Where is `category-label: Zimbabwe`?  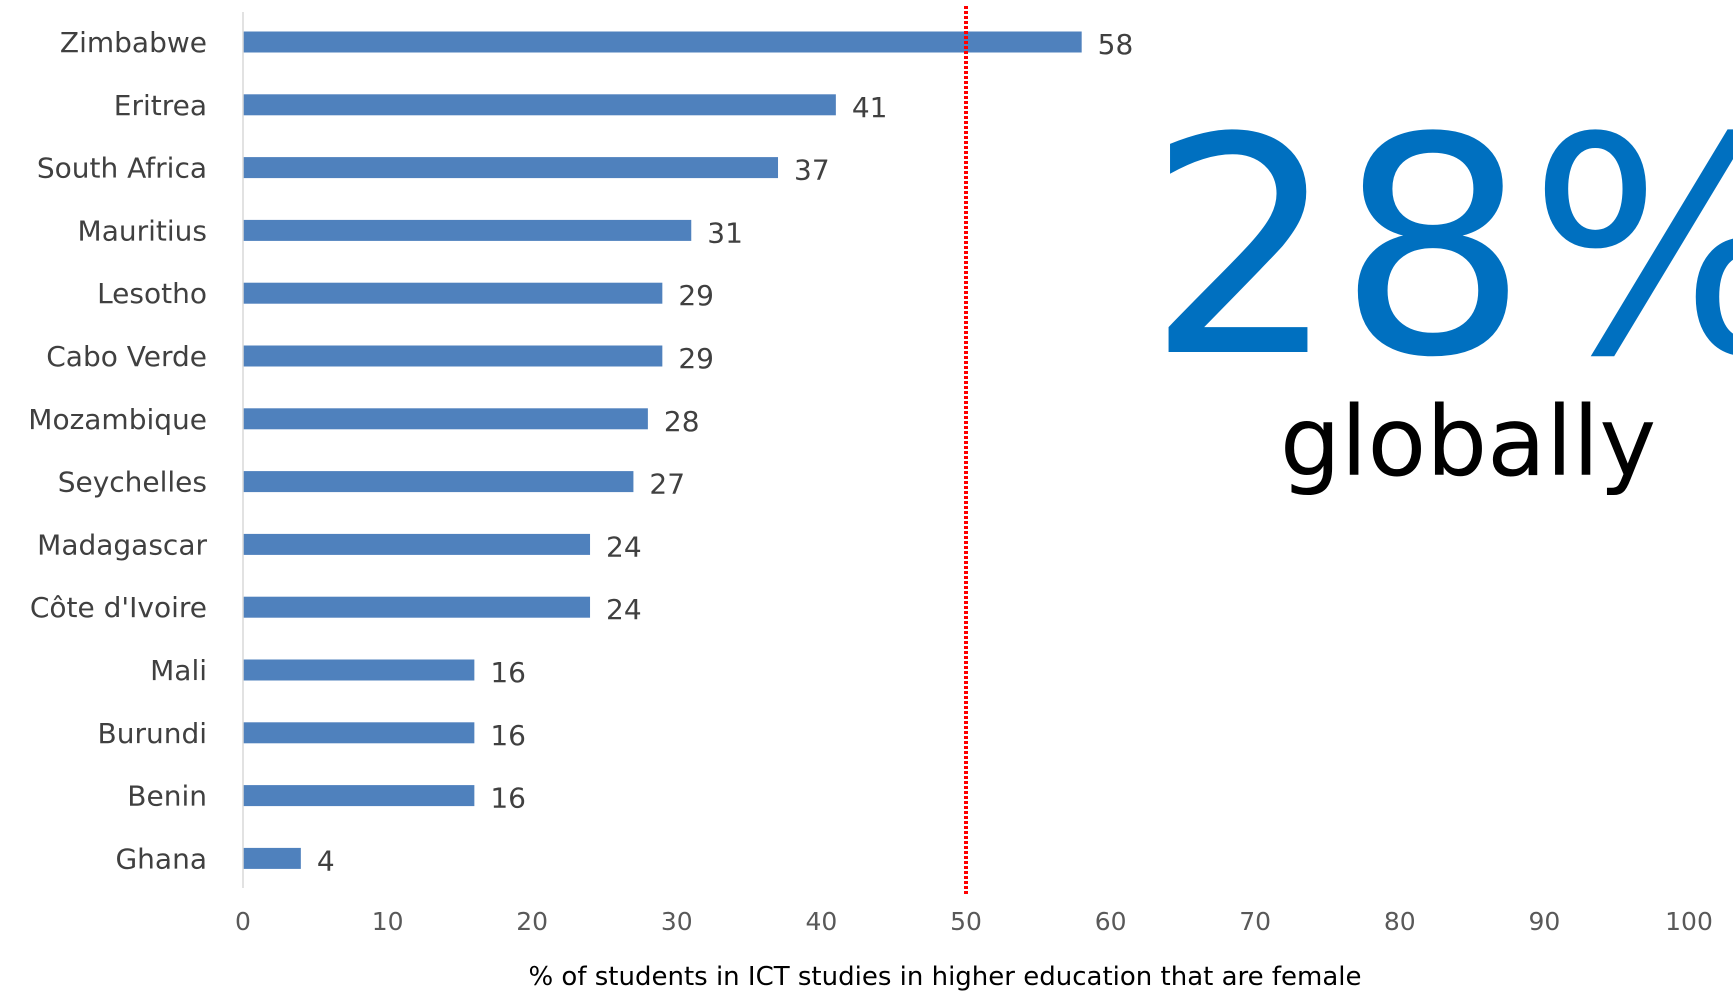 category-label: Zimbabwe is located at coordinates (133, 42).